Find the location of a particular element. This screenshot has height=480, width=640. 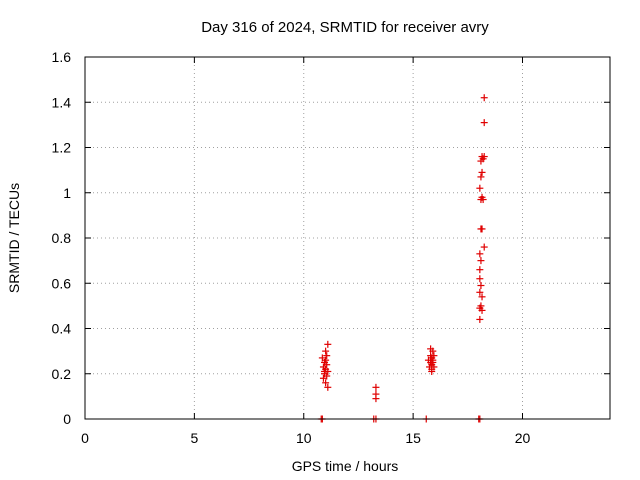

x-tick-label: 20 is located at coordinates (523, 438).